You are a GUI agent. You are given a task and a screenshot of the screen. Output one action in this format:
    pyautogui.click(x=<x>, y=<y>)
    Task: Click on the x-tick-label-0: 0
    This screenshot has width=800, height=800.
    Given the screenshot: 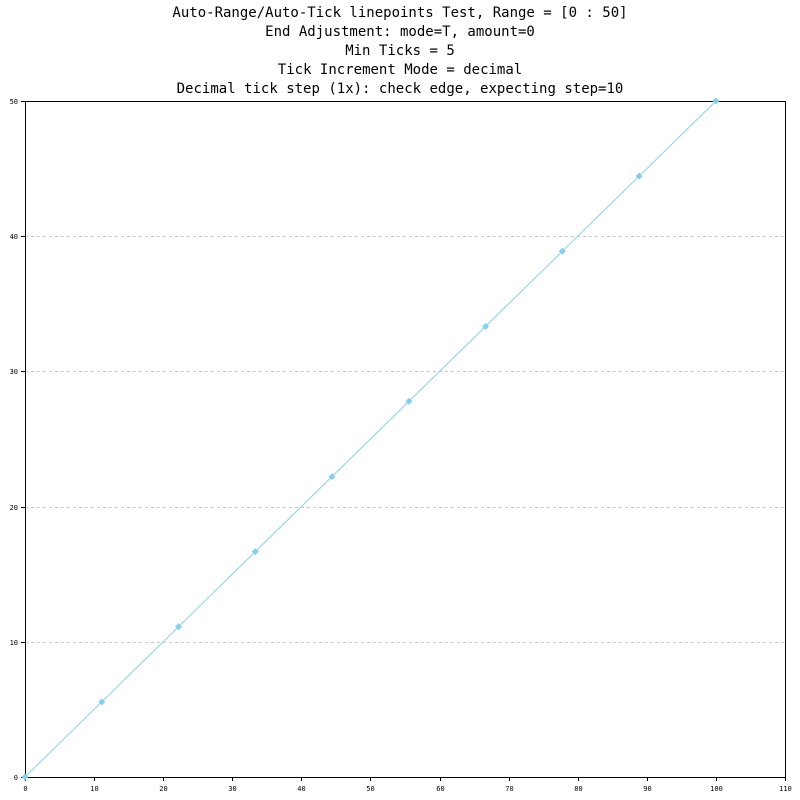 What is the action you would take?
    pyautogui.click(x=25, y=789)
    